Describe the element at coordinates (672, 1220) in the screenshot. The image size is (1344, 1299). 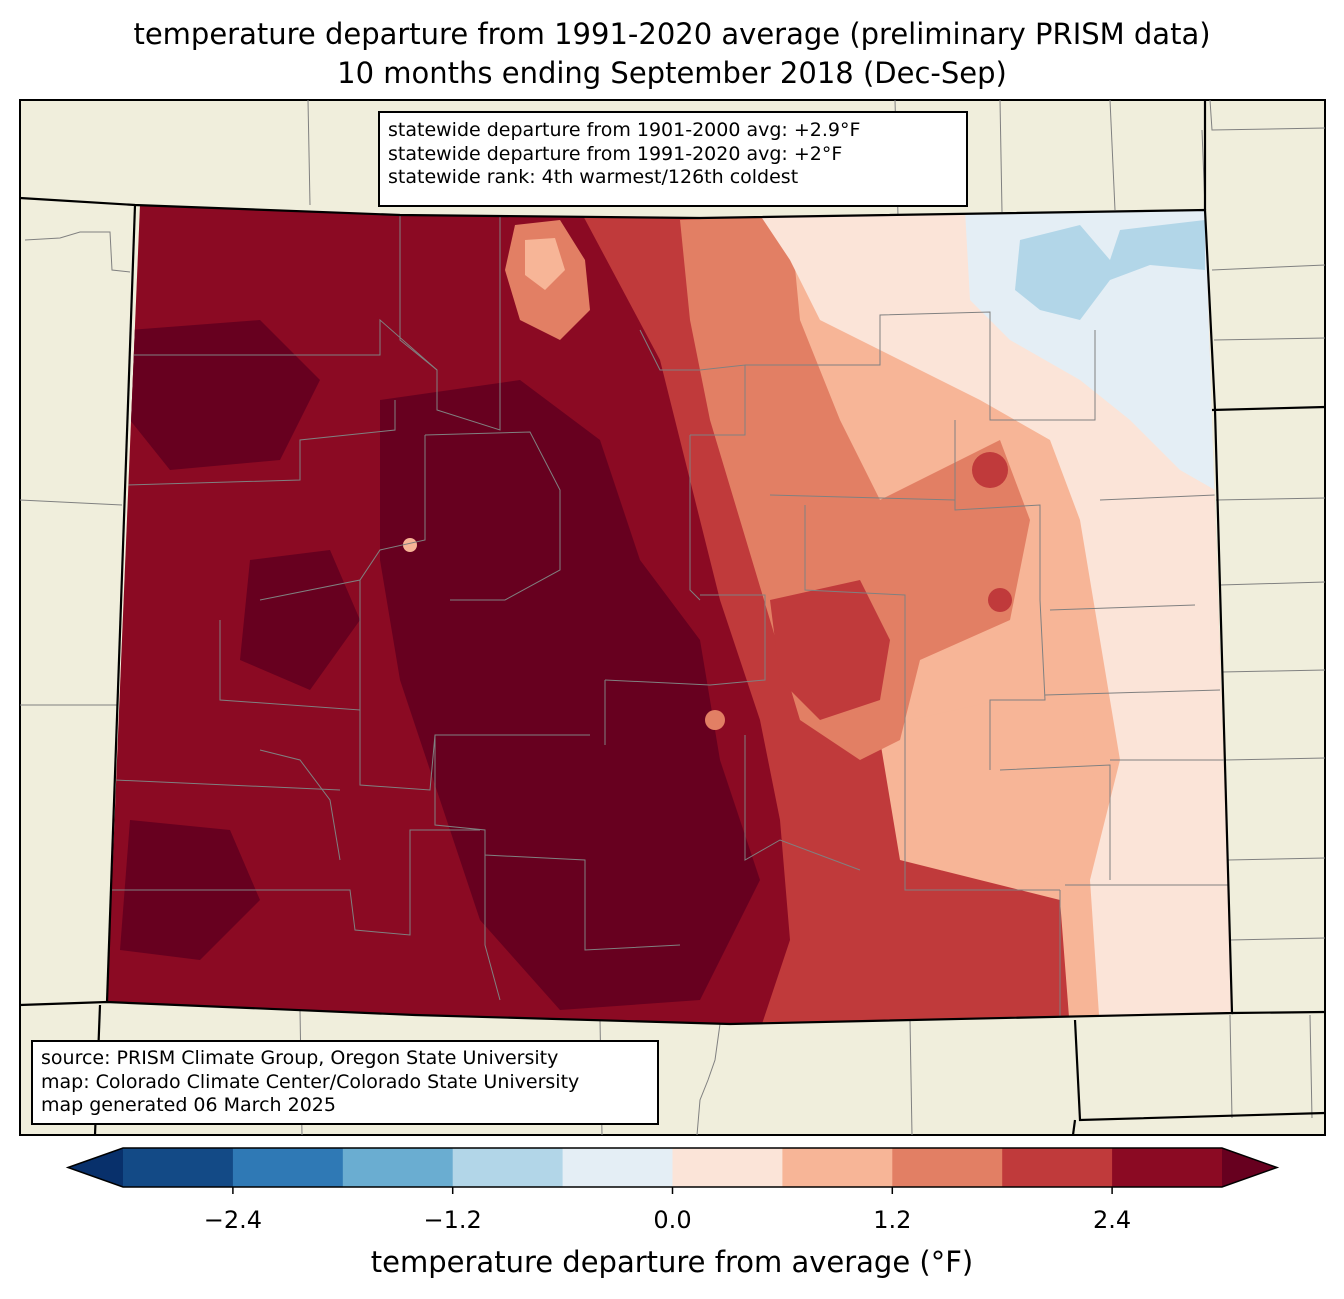
I see `colorbar-tick-label: 0.0` at that location.